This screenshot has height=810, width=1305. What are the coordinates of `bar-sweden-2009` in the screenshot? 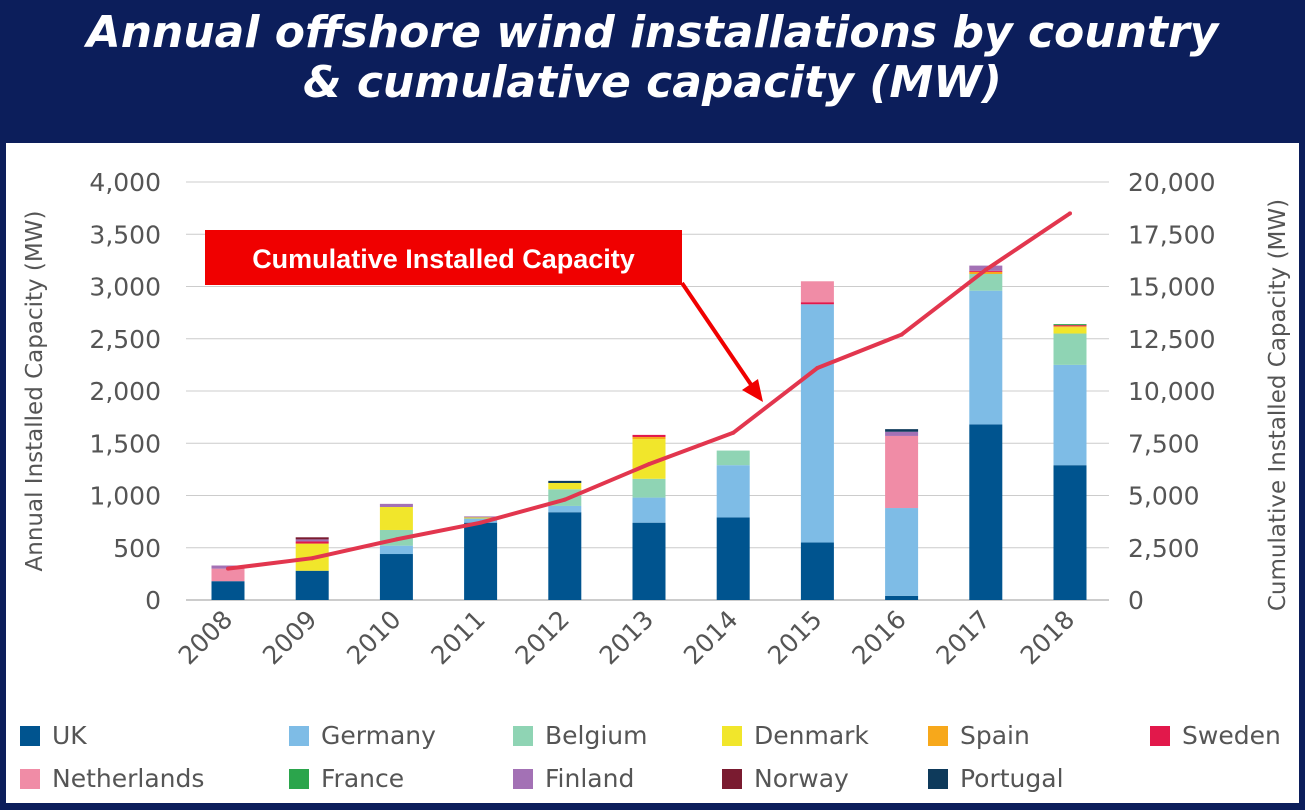 It's located at (312, 542).